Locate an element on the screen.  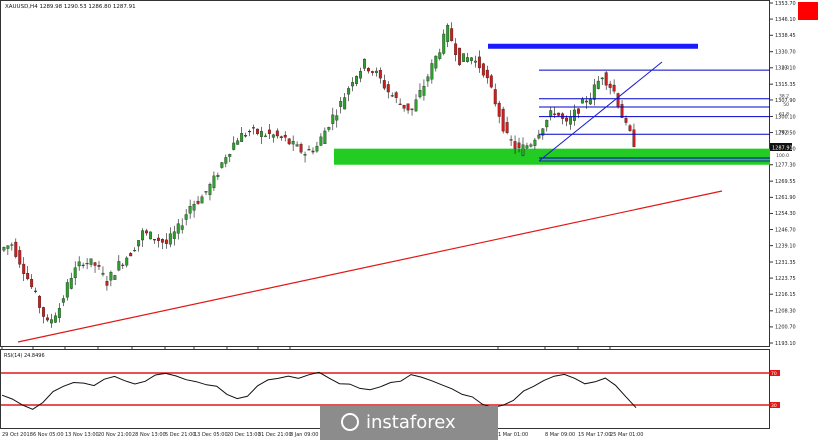
y-tick-label: 1323.10 is located at coordinates (785, 69).